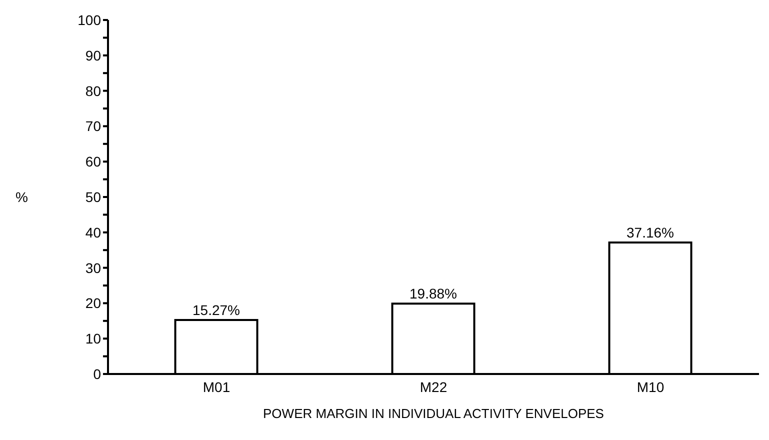  I want to click on y-tick-label: 20, so click(93, 303).